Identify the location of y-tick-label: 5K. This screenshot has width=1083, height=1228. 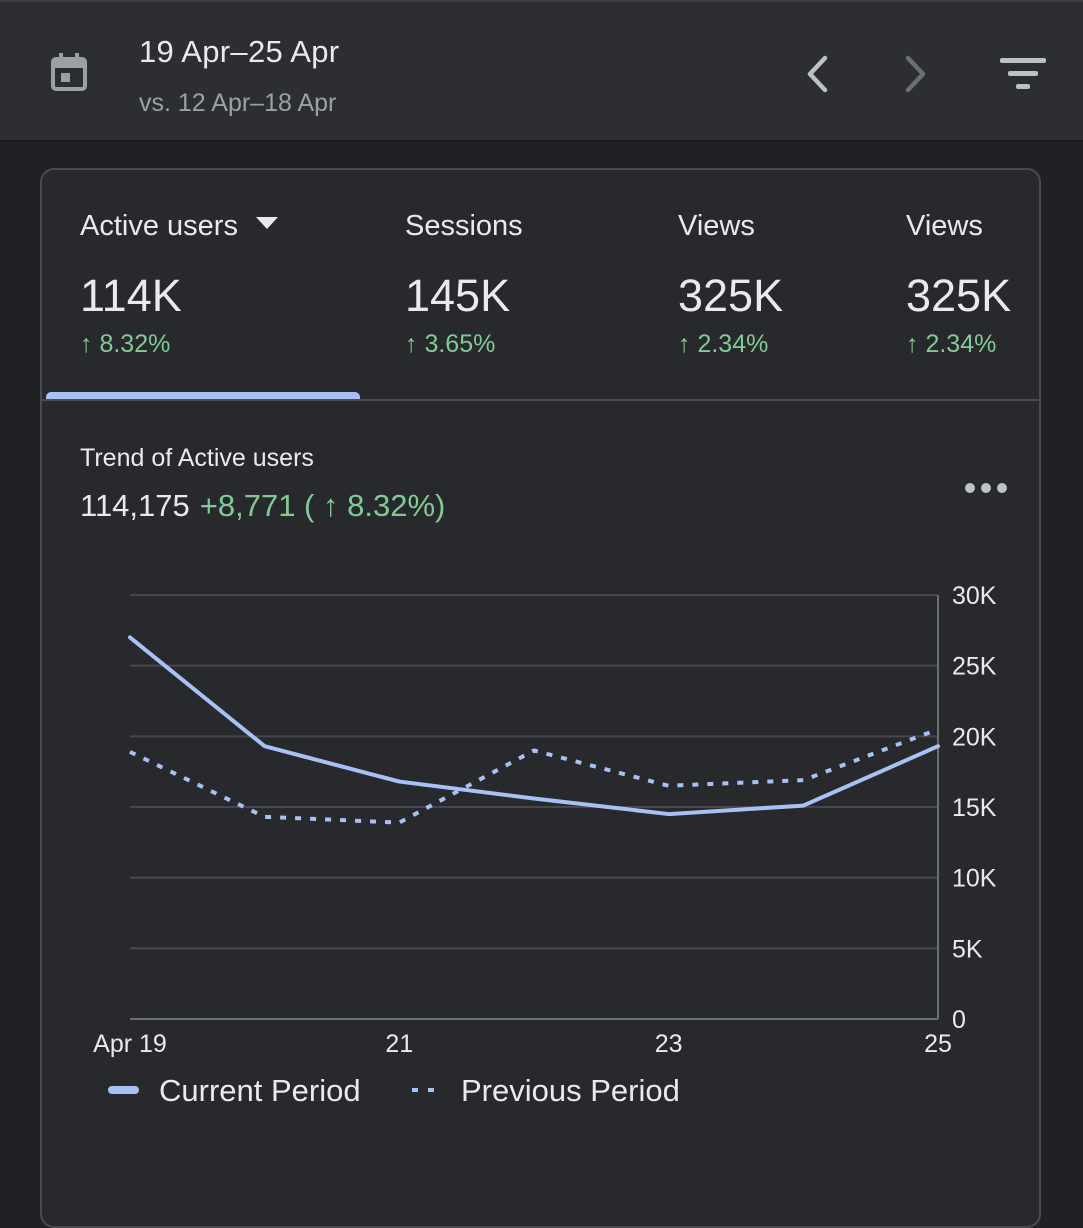
(967, 949).